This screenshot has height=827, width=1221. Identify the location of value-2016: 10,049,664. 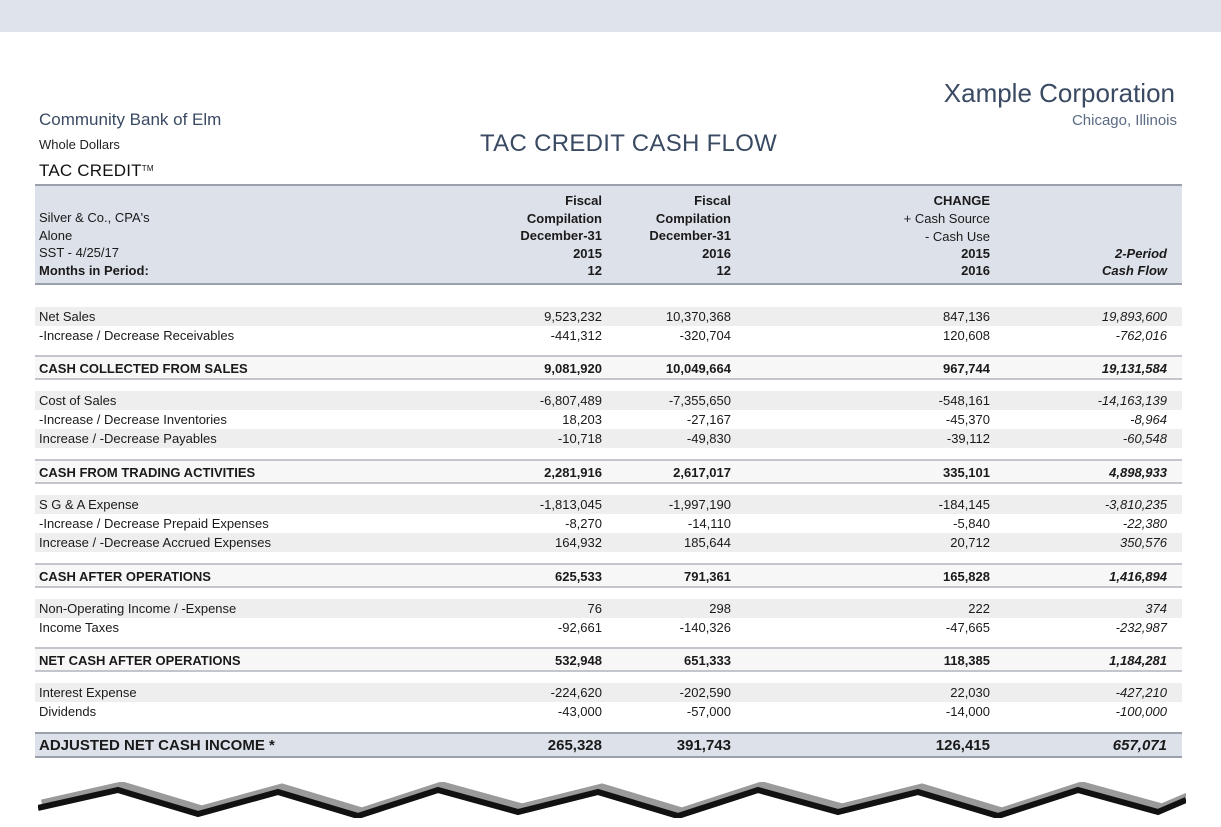
(698, 368).